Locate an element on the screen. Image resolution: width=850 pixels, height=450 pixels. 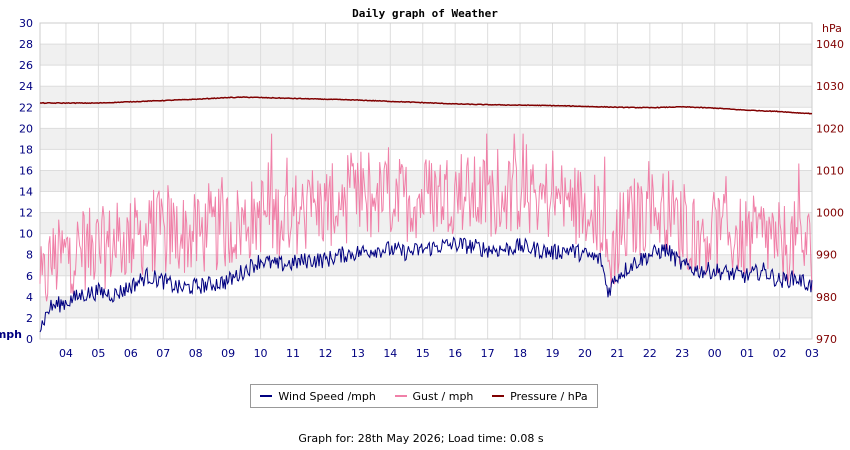
x-tick-label: 09 is located at coordinates (228, 353).